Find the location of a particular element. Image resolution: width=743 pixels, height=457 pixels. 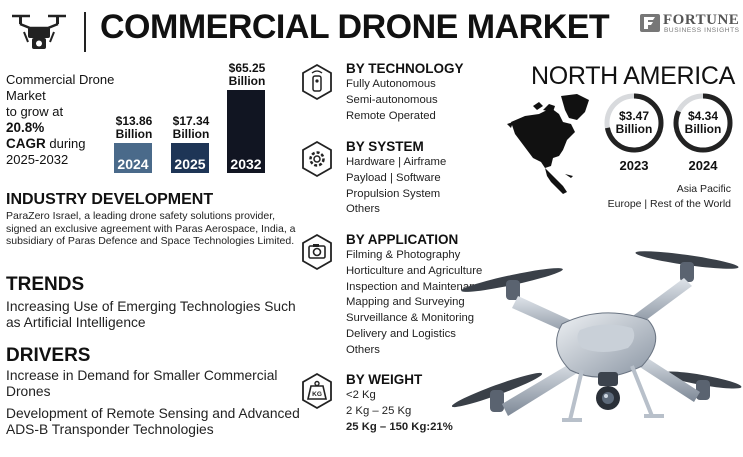

brand-logo: FORTUNE BUSINESS INSIGHTS is located at coordinates (690, 24).